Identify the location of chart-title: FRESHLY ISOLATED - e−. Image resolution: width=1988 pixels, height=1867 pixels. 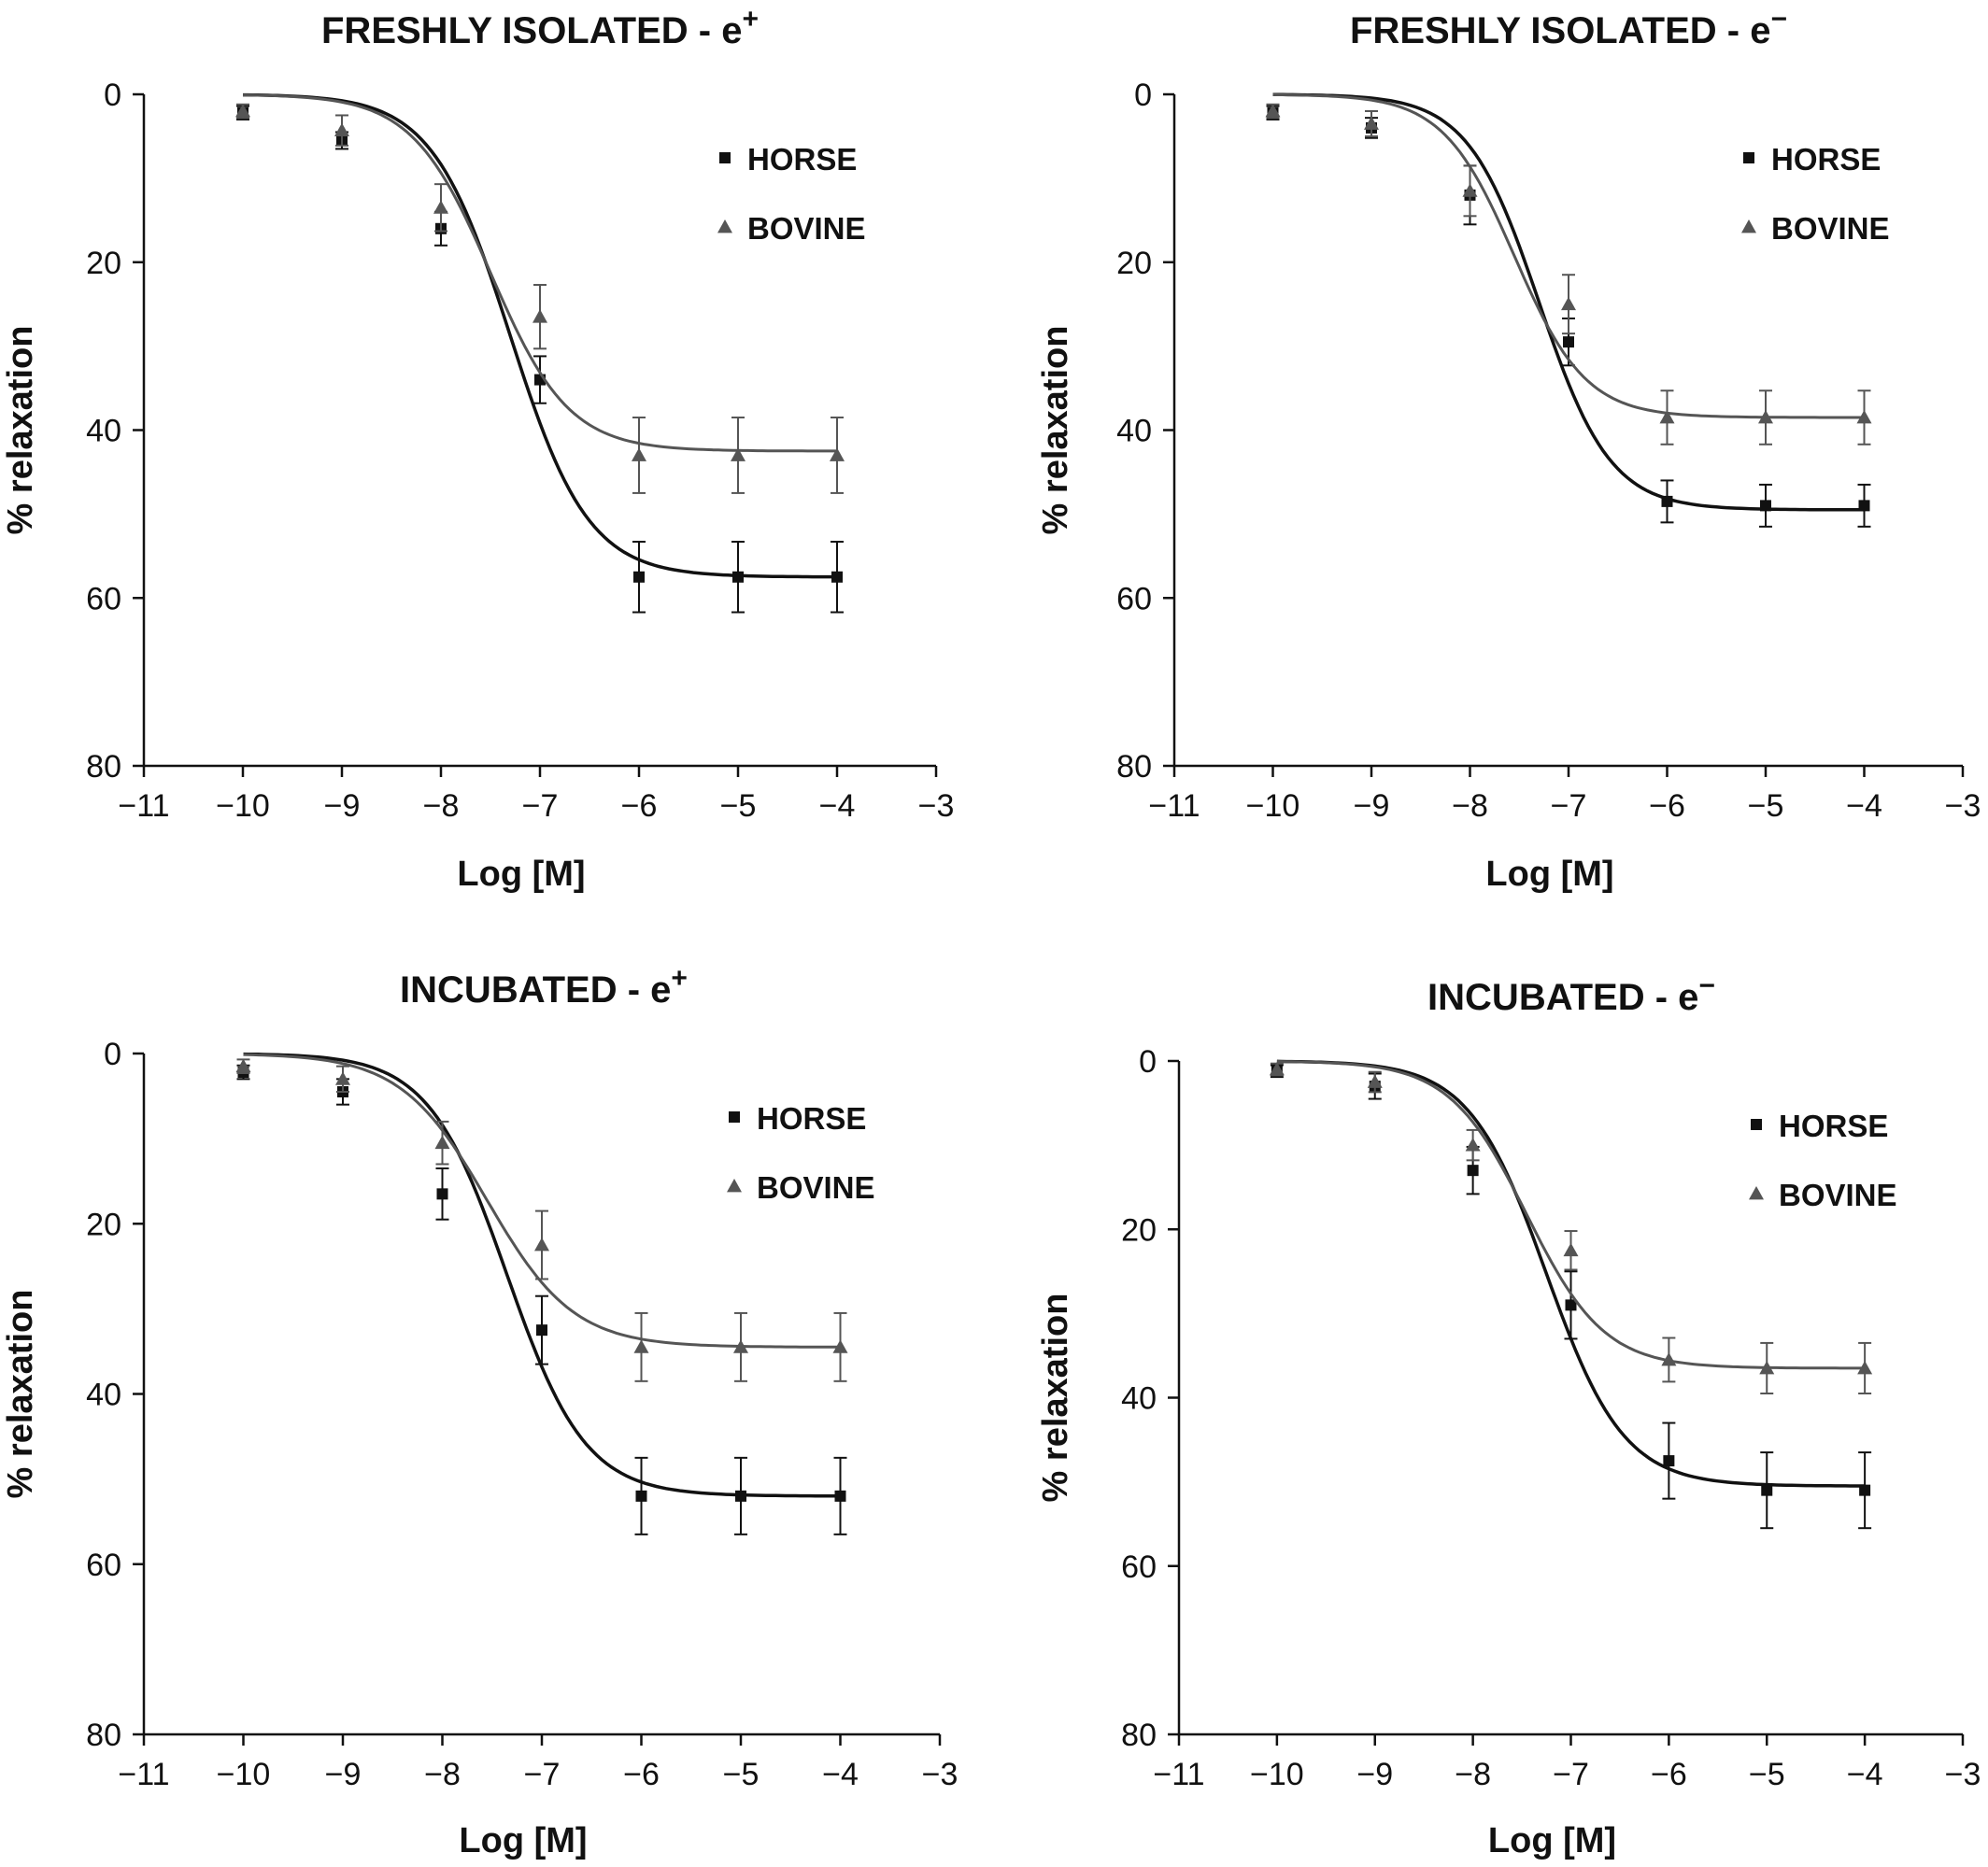
(1568, 28).